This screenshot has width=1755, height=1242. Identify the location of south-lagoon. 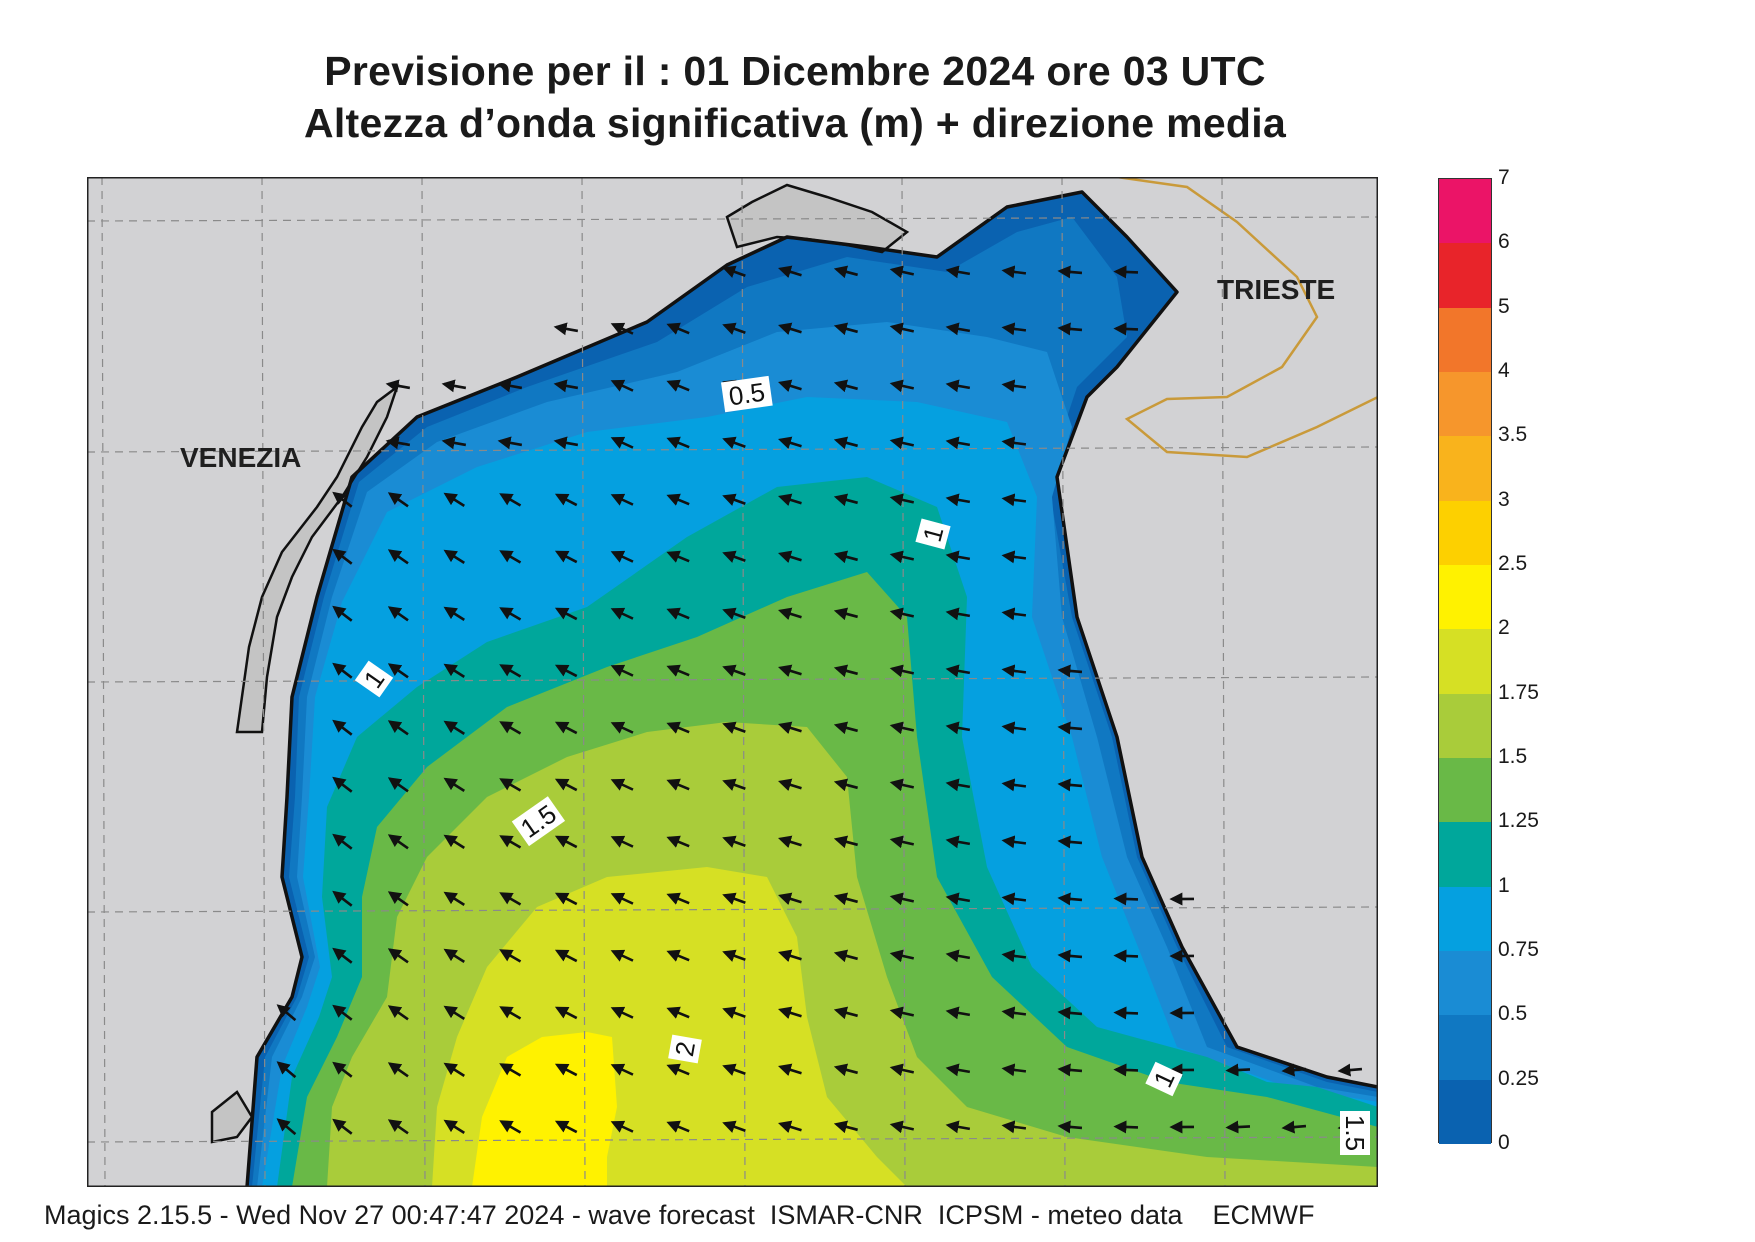
(232, 1117).